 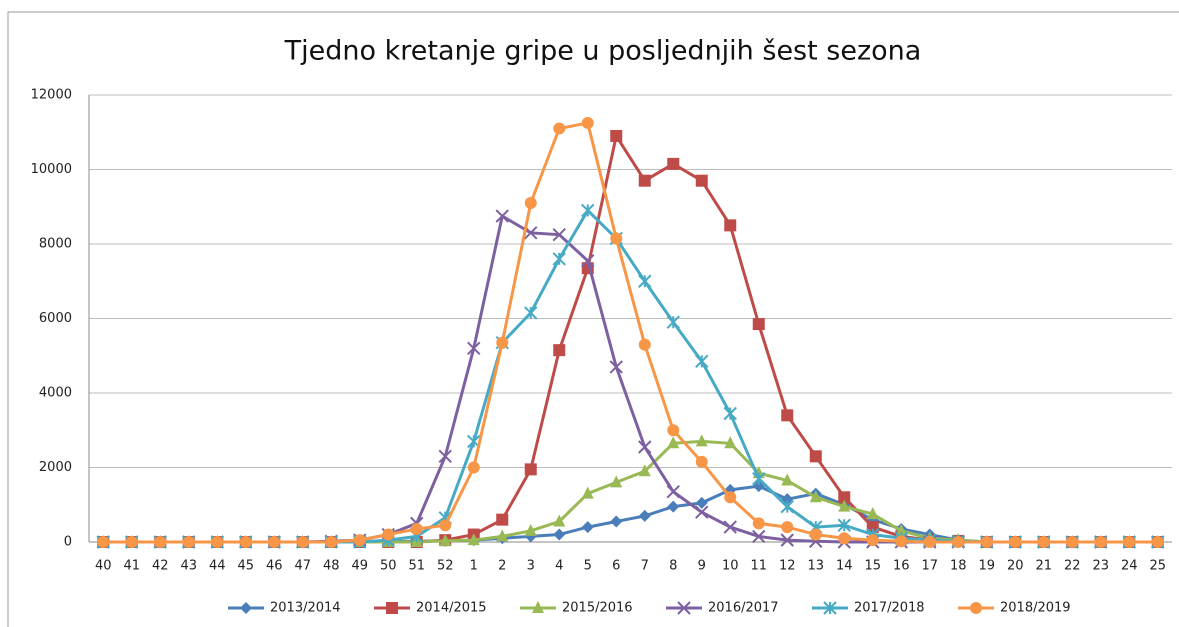 I want to click on x-tick-label: 41, so click(x=131, y=566).